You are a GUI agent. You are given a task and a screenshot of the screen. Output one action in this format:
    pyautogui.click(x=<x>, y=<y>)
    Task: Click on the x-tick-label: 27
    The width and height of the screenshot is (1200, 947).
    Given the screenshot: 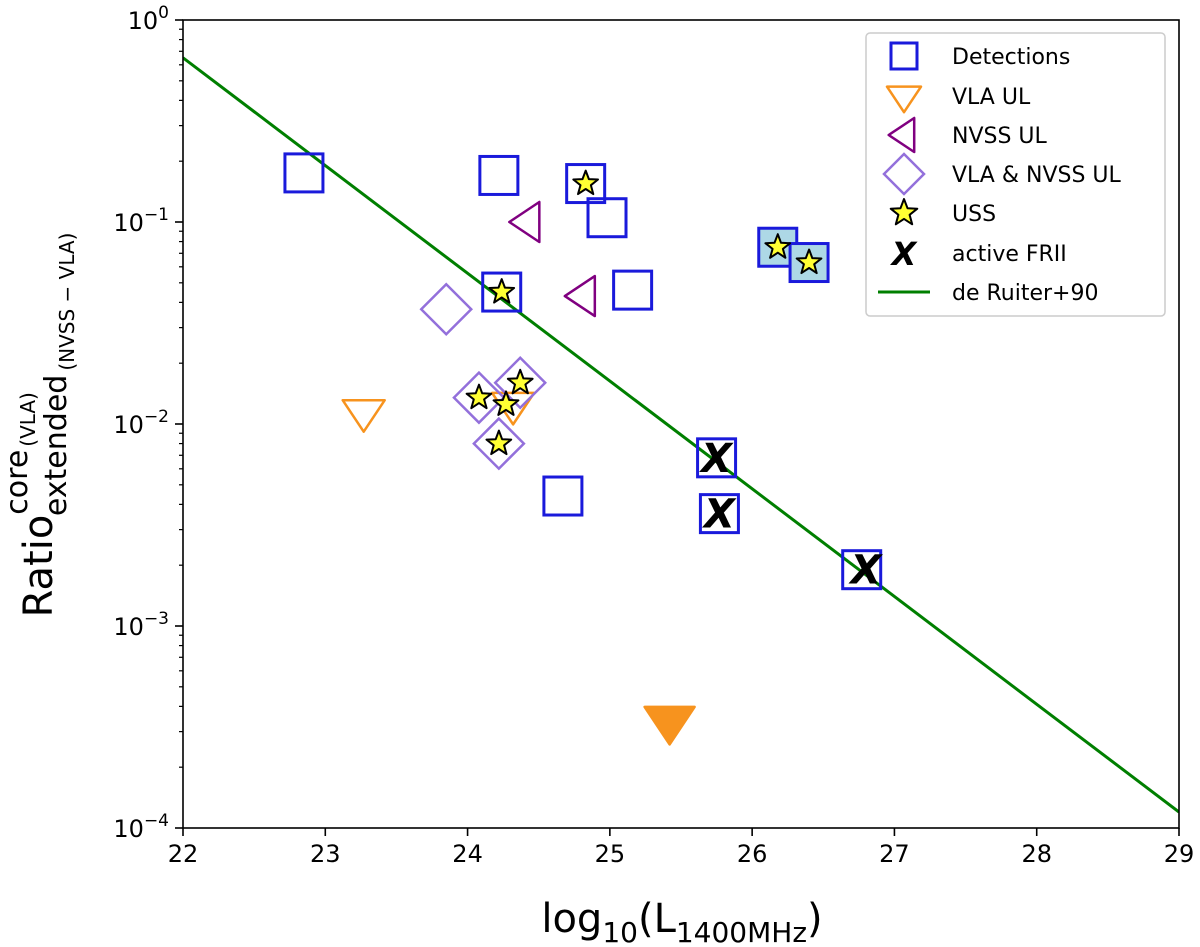 What is the action you would take?
    pyautogui.click(x=894, y=854)
    